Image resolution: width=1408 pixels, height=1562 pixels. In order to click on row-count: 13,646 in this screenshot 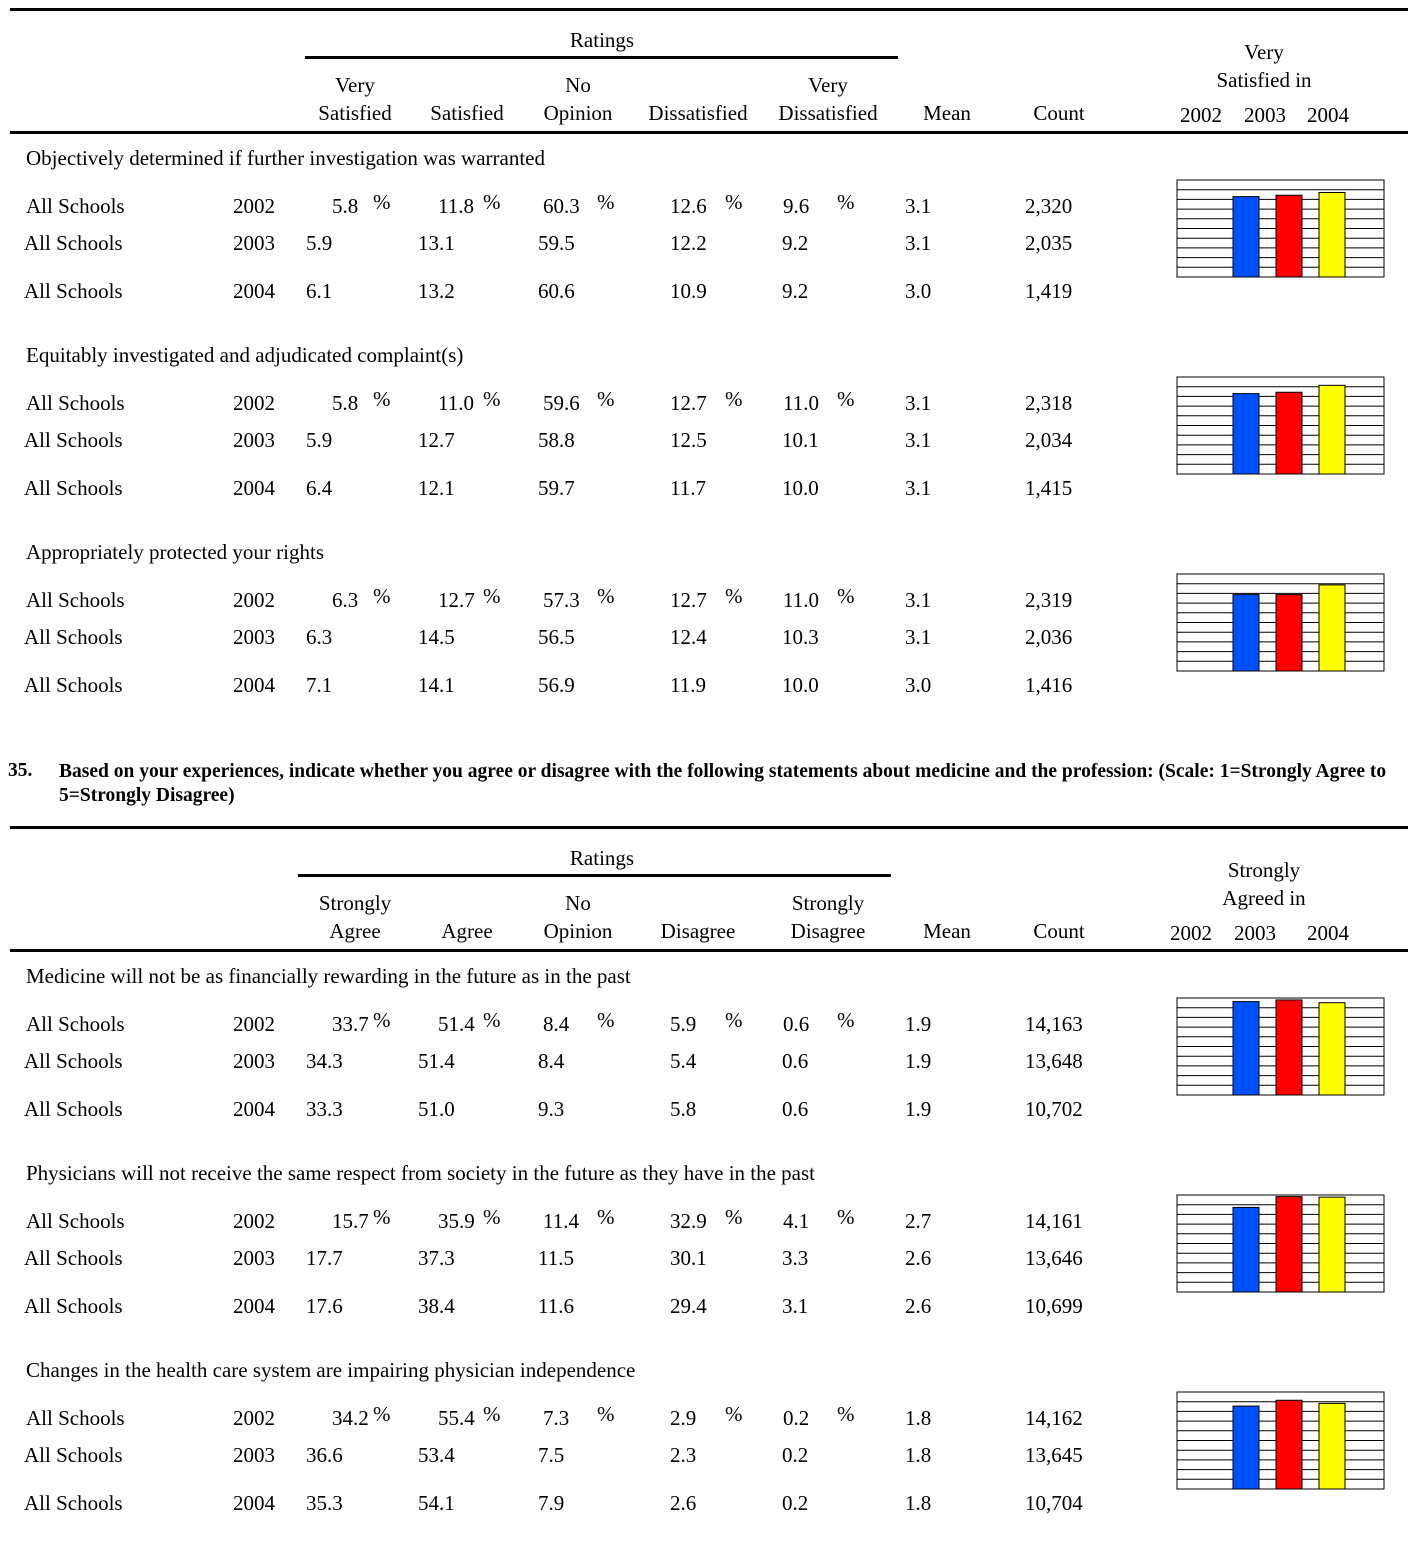, I will do `click(1054, 1258)`.